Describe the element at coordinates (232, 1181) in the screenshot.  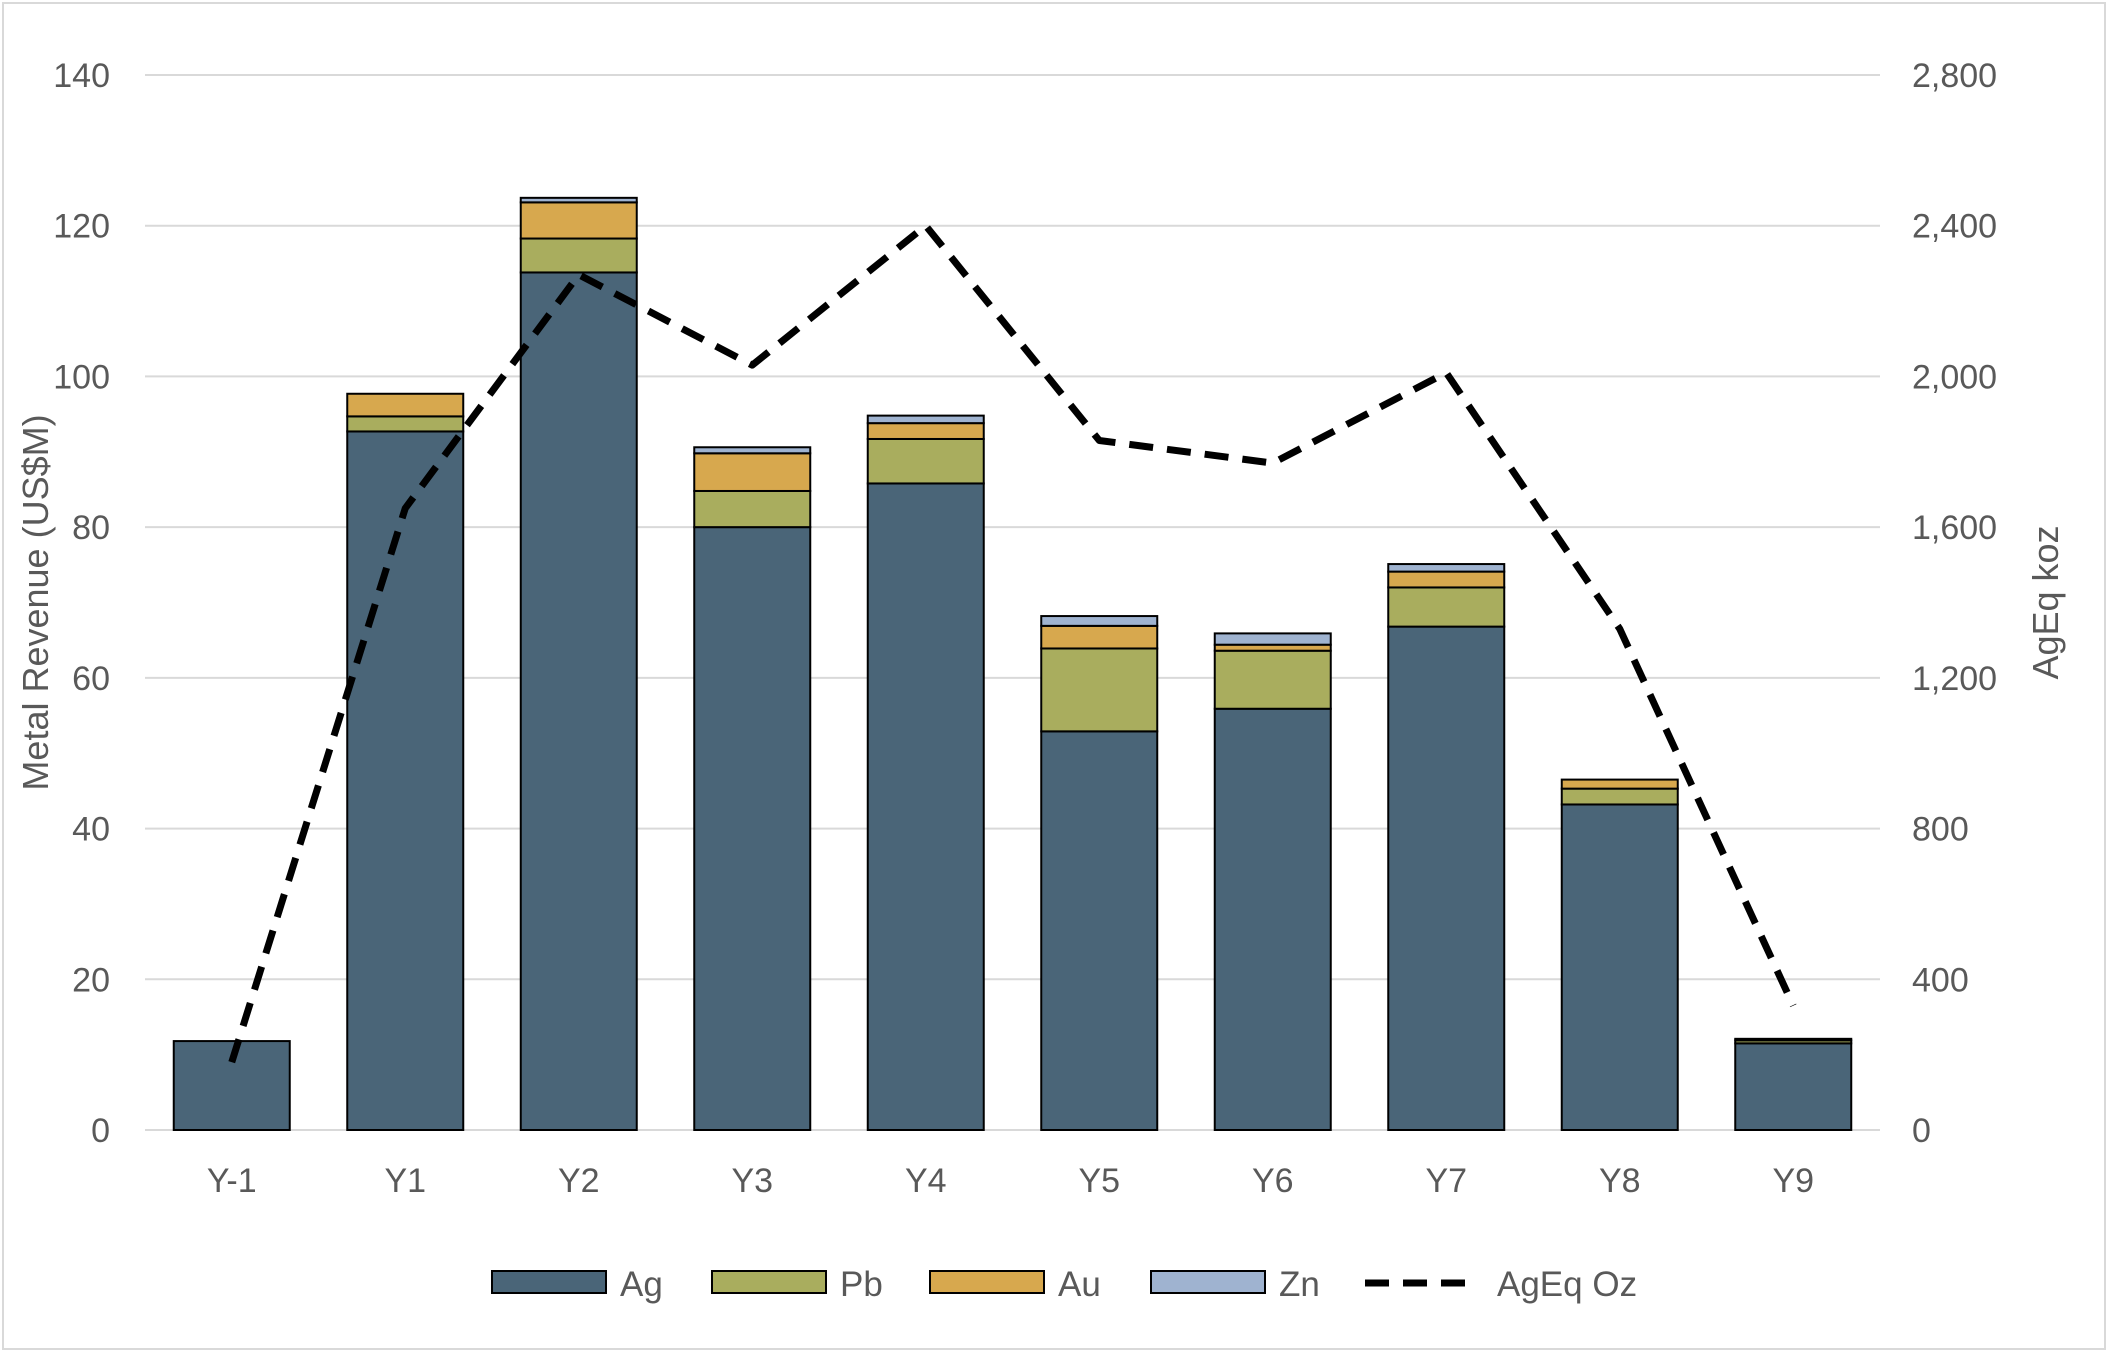
I see `x-tick-label: Y-1` at that location.